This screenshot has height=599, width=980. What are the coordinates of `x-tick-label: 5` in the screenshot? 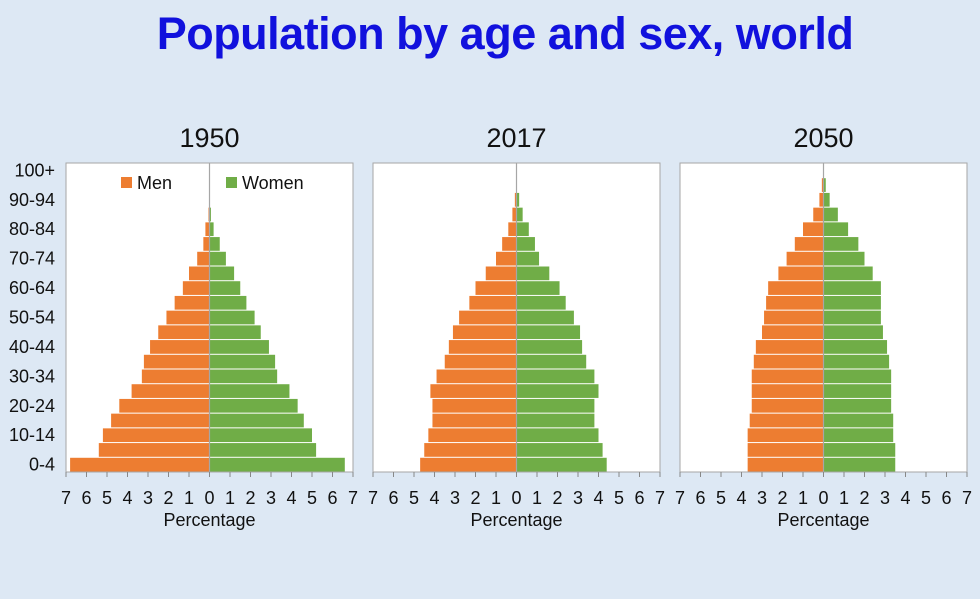 It's located at (926, 498).